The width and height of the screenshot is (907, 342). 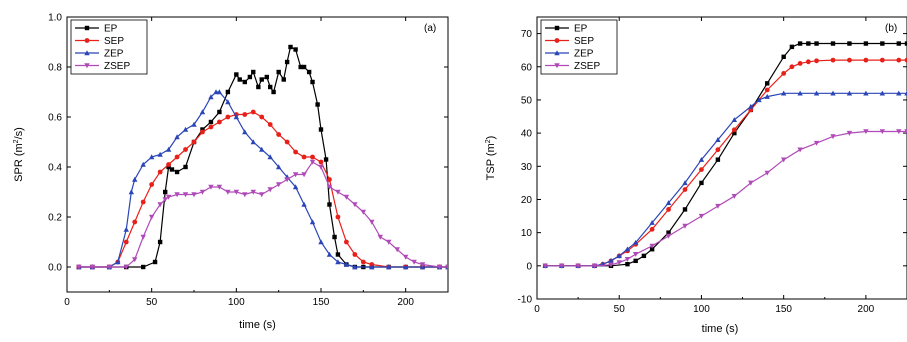 I want to click on y-tick-label: 0.8, so click(x=55, y=68).